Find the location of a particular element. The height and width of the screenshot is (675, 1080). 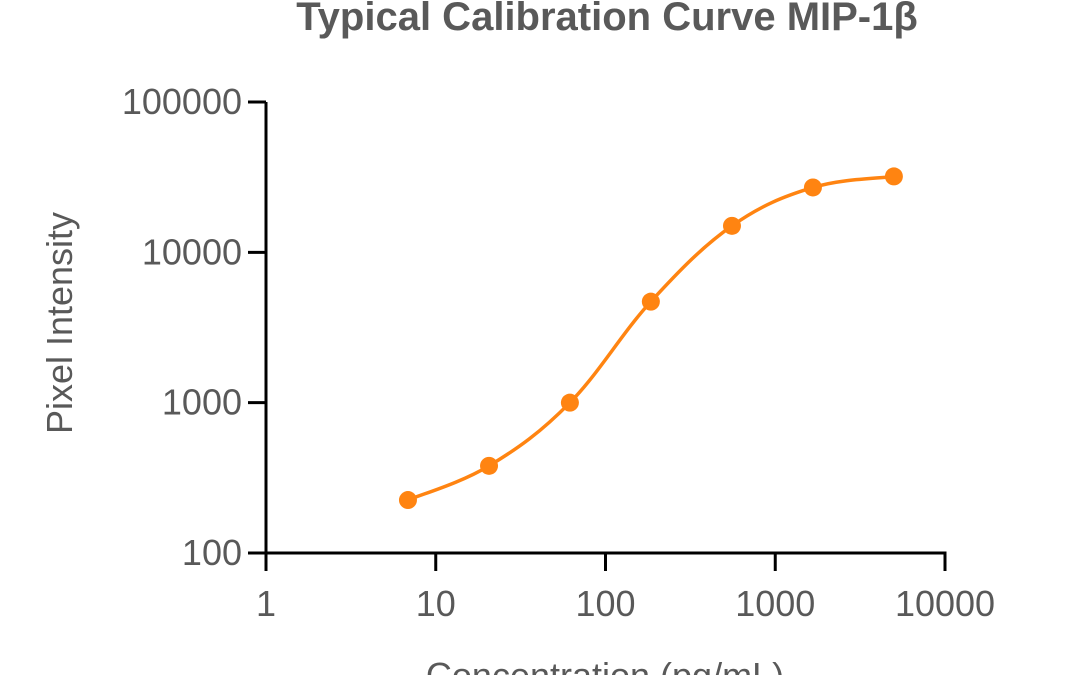

x-tick-label: 1 is located at coordinates (266, 603).